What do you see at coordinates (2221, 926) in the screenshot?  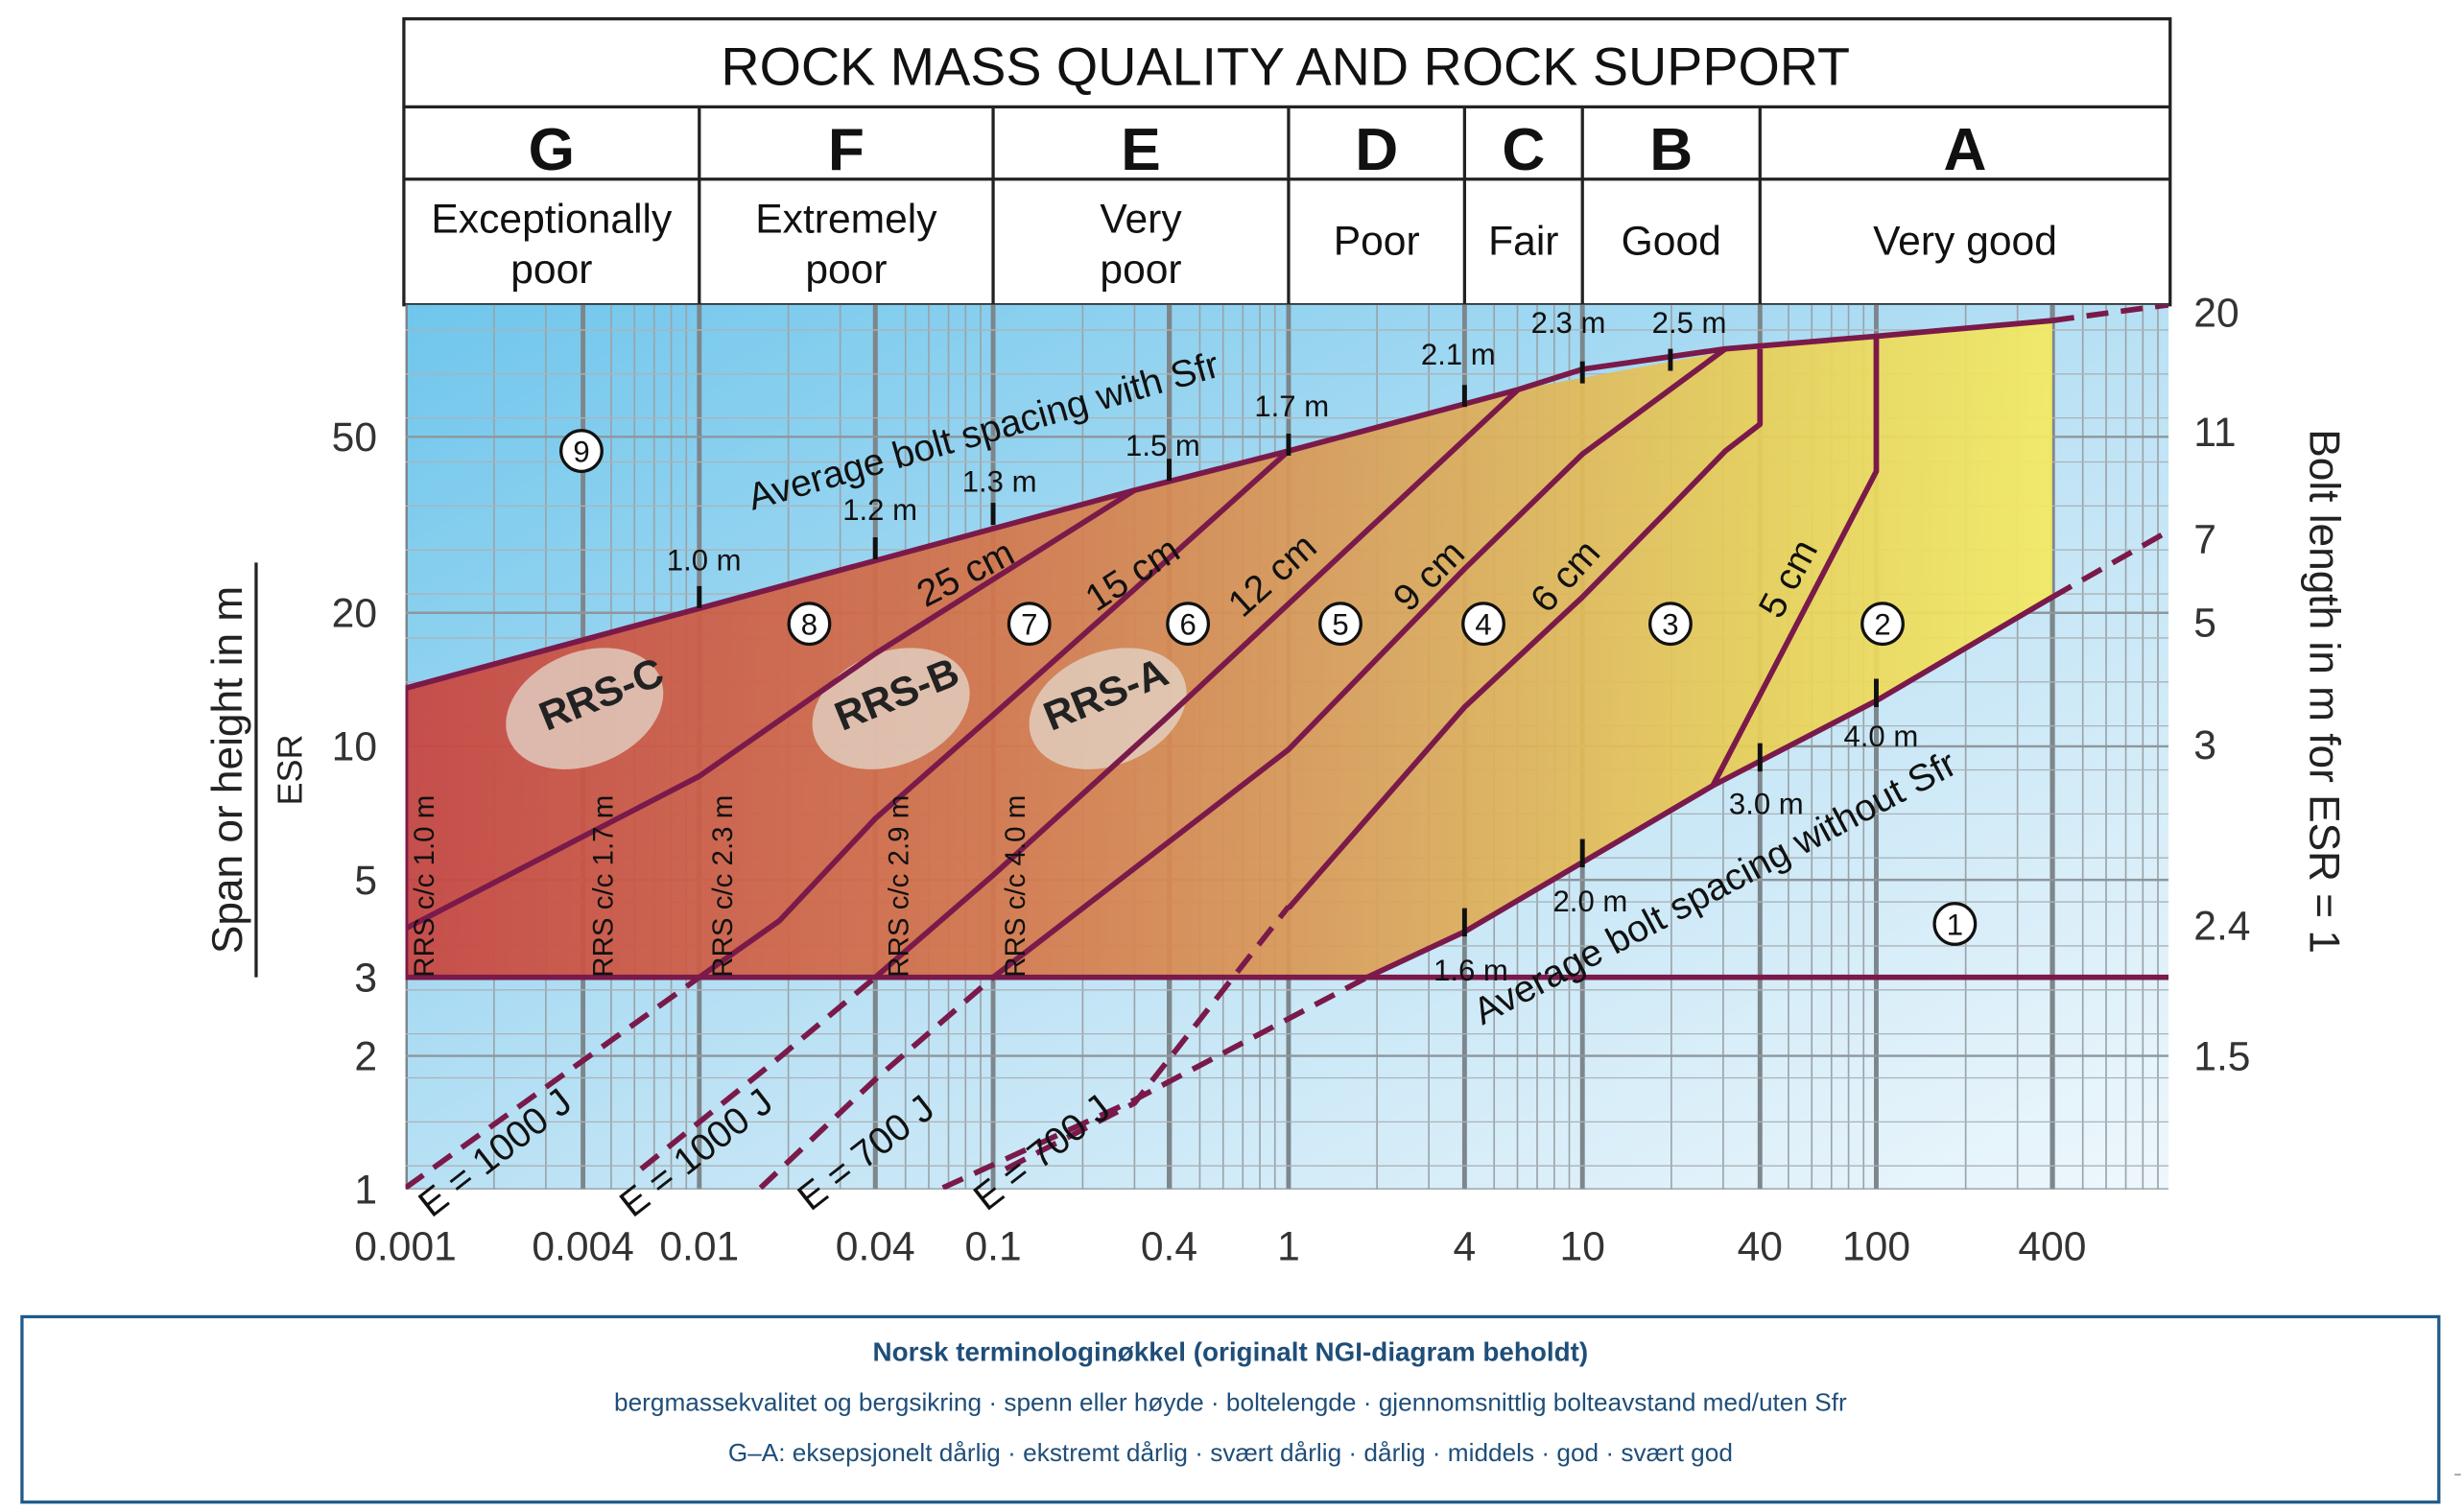 I see `y-right-tick-label: 2.4` at bounding box center [2221, 926].